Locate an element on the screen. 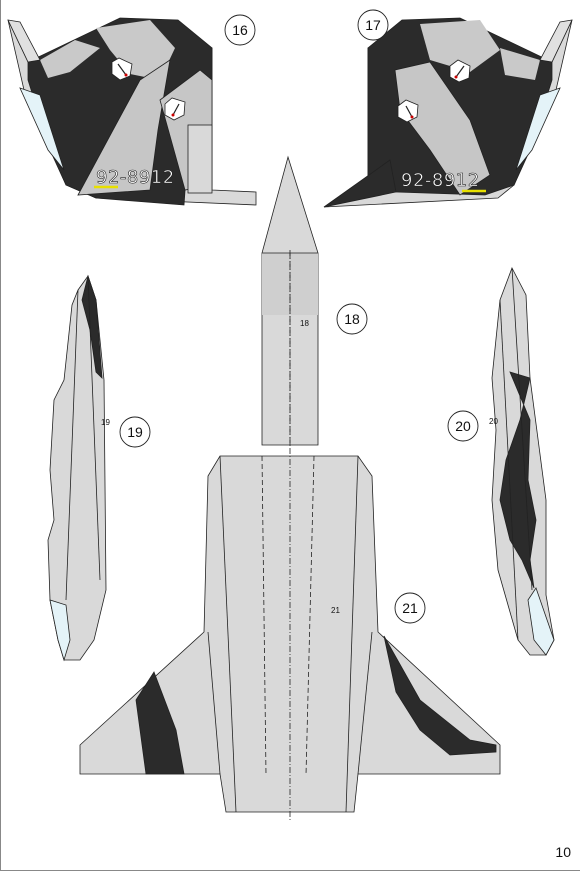 The height and width of the screenshot is (877, 581). svg-text: 17 is located at coordinates (373, 25).